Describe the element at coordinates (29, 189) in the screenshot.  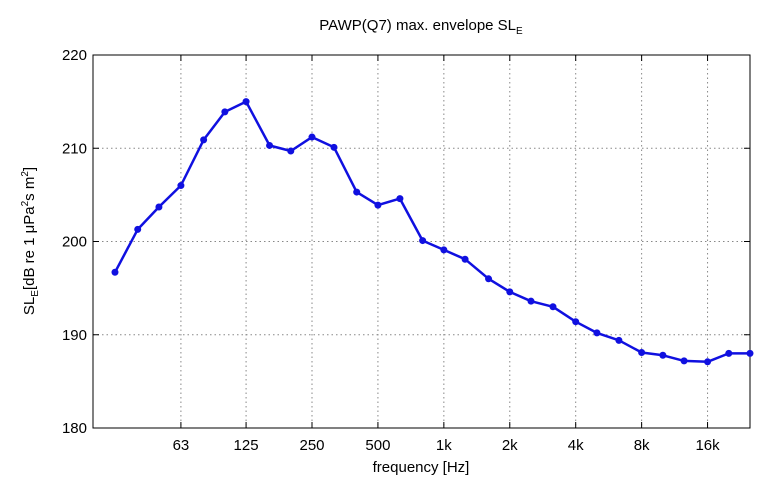
I see `y-label-part-3: s m` at that location.